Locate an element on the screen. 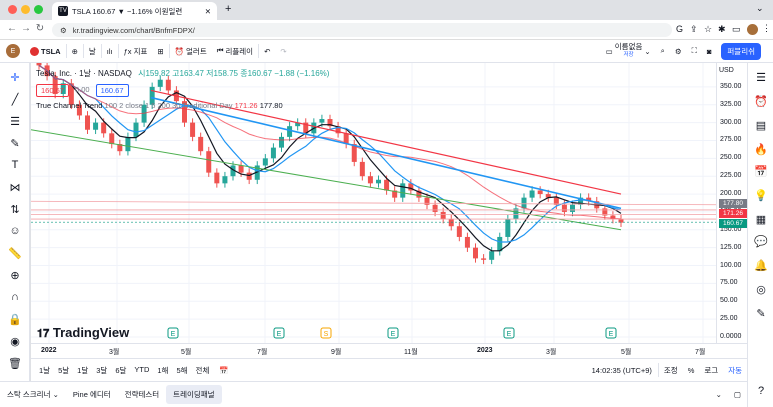 This screenshot has height=407, width=773. browser-tab: TV TSLA 160.67 ▼ −1.16% 이원일련 ✕ is located at coordinates (134, 11).